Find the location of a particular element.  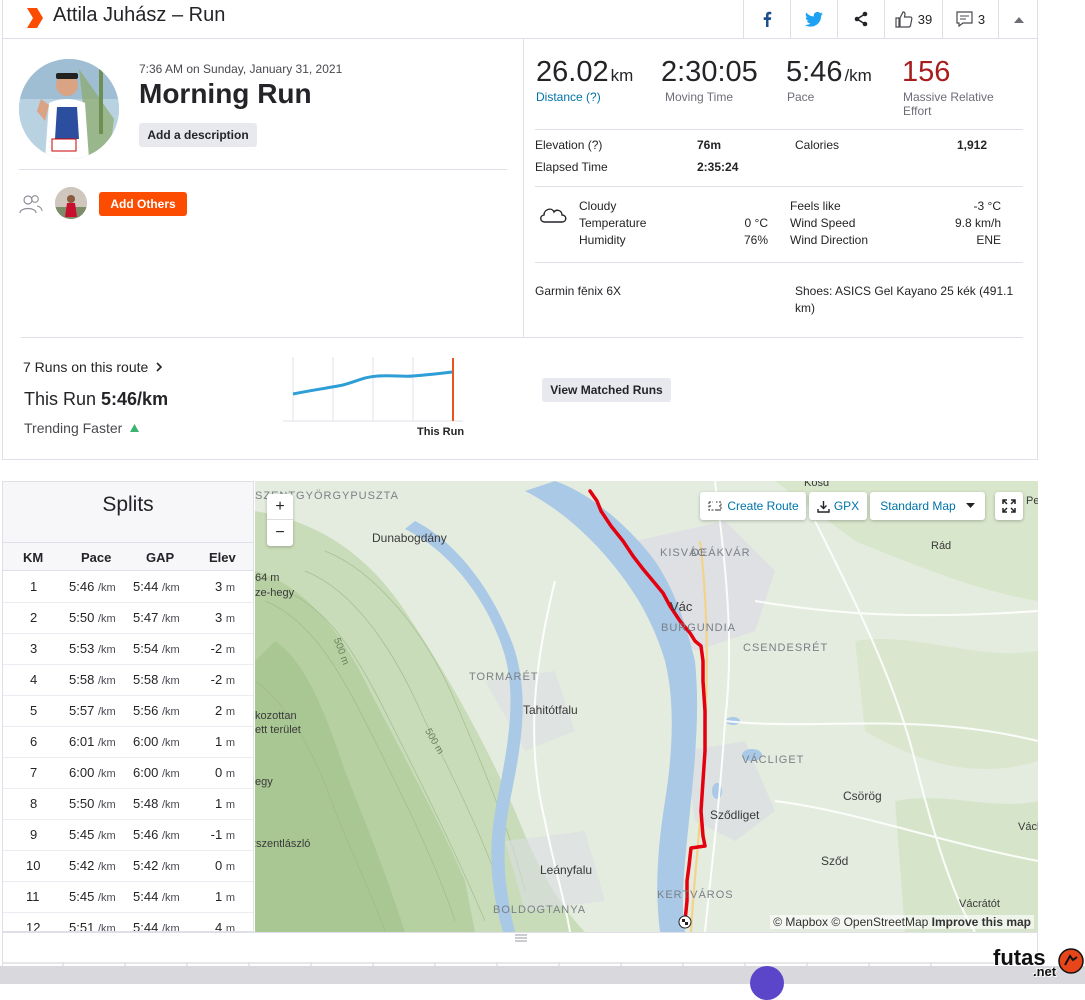

map-label: TORMARÉT is located at coordinates (504, 677).